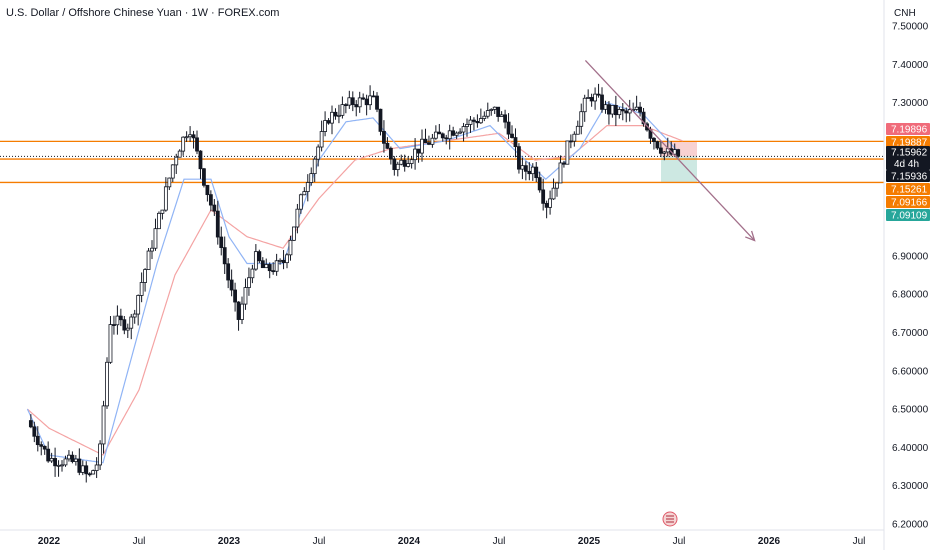  Describe the element at coordinates (909, 153) in the screenshot. I see `price-tag-label: 7.15962` at that location.